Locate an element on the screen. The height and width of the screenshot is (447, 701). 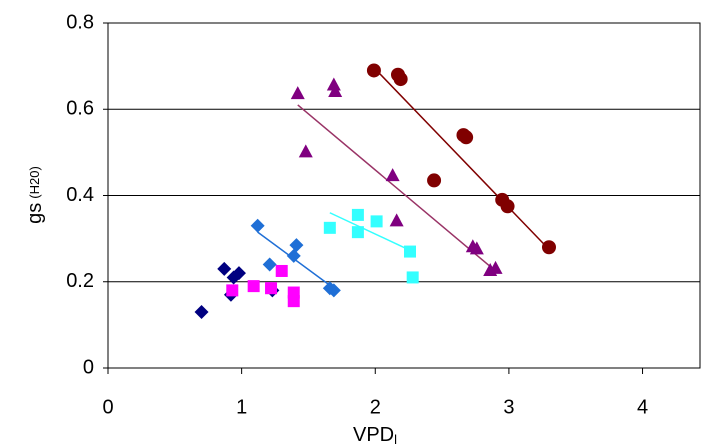
y-tick-label: 0.6 is located at coordinates (80, 109).